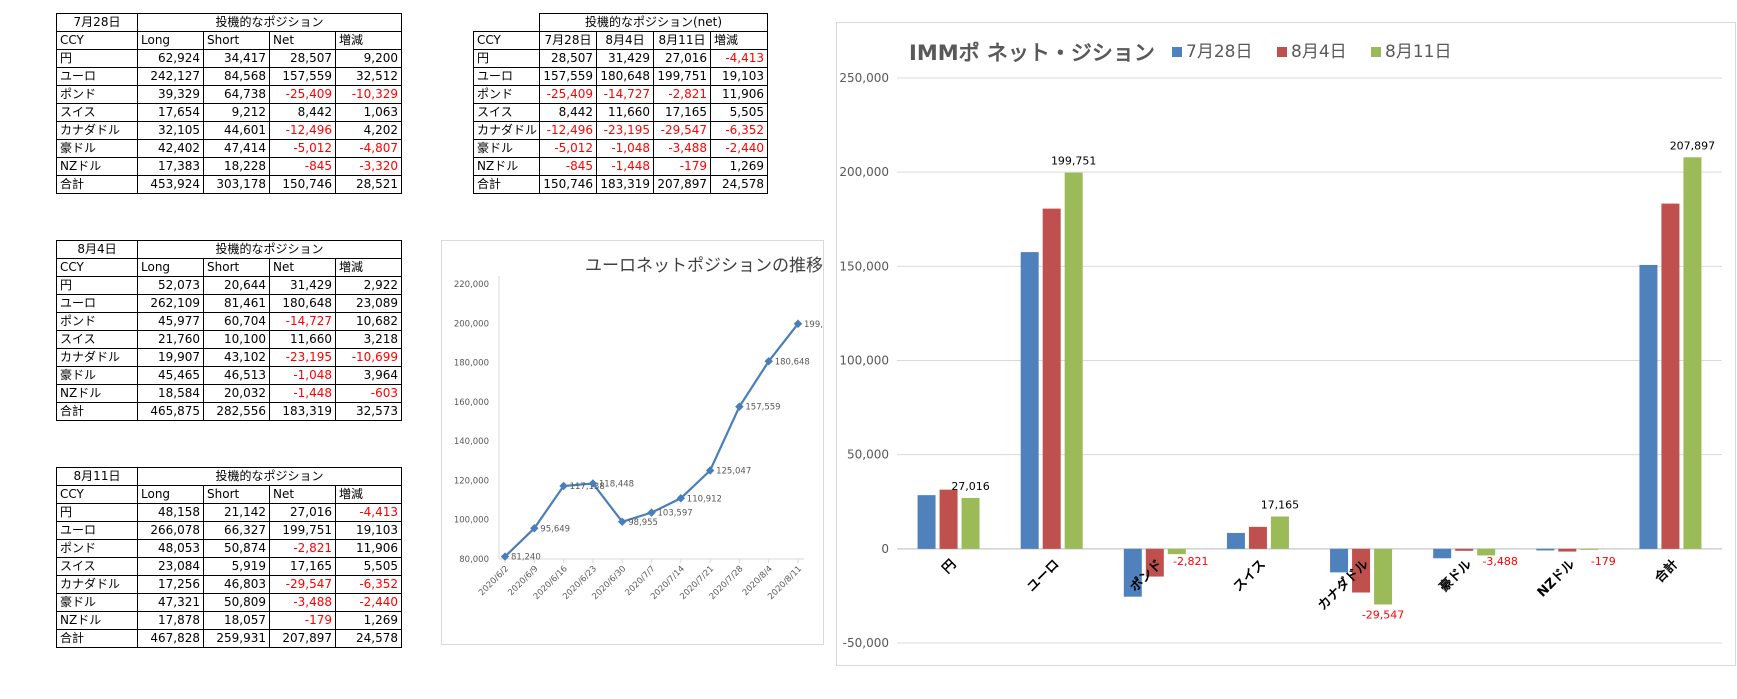 This screenshot has width=1737, height=699. I want to click on table-cell: 17,654, so click(170, 112).